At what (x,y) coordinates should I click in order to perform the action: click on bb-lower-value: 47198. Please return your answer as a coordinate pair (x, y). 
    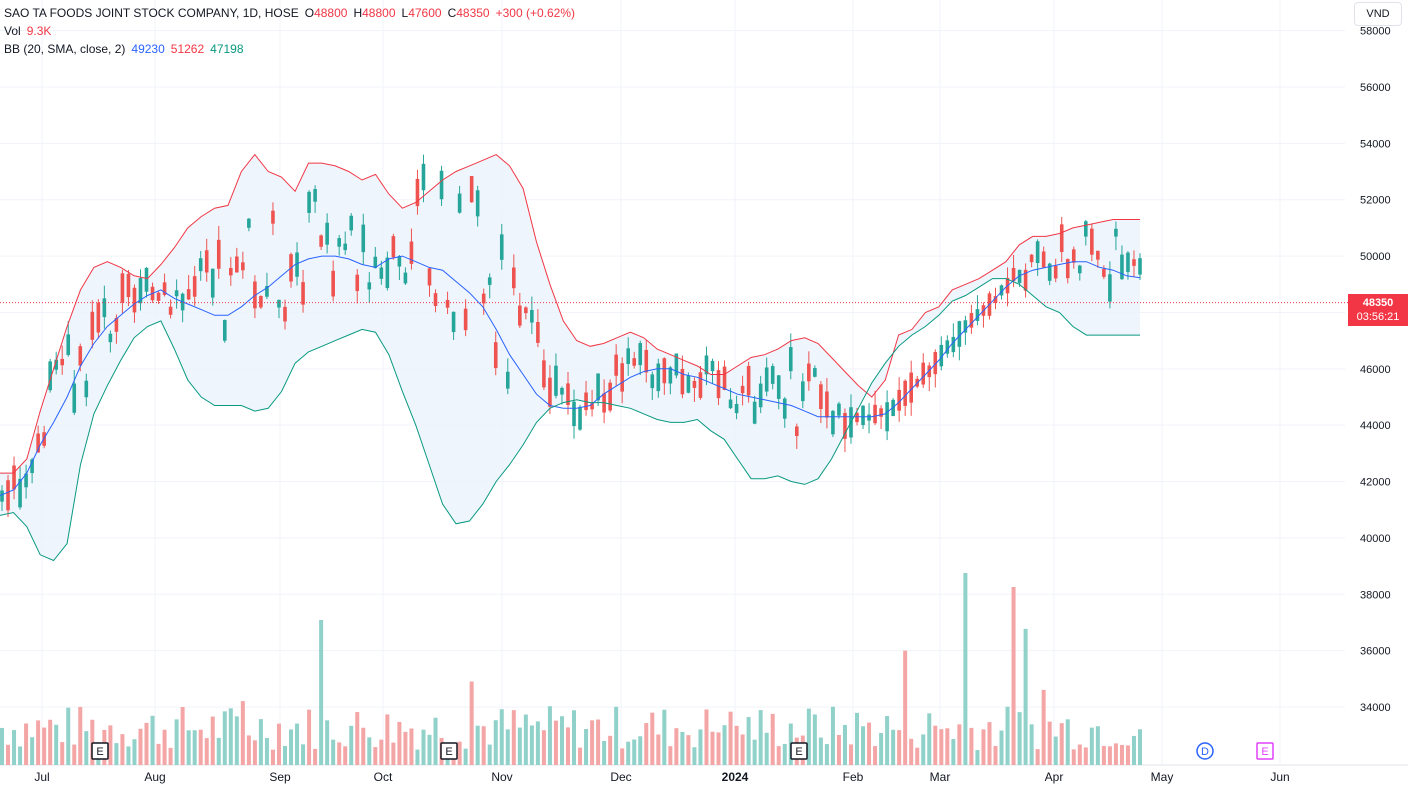
    Looking at the image, I should click on (227, 49).